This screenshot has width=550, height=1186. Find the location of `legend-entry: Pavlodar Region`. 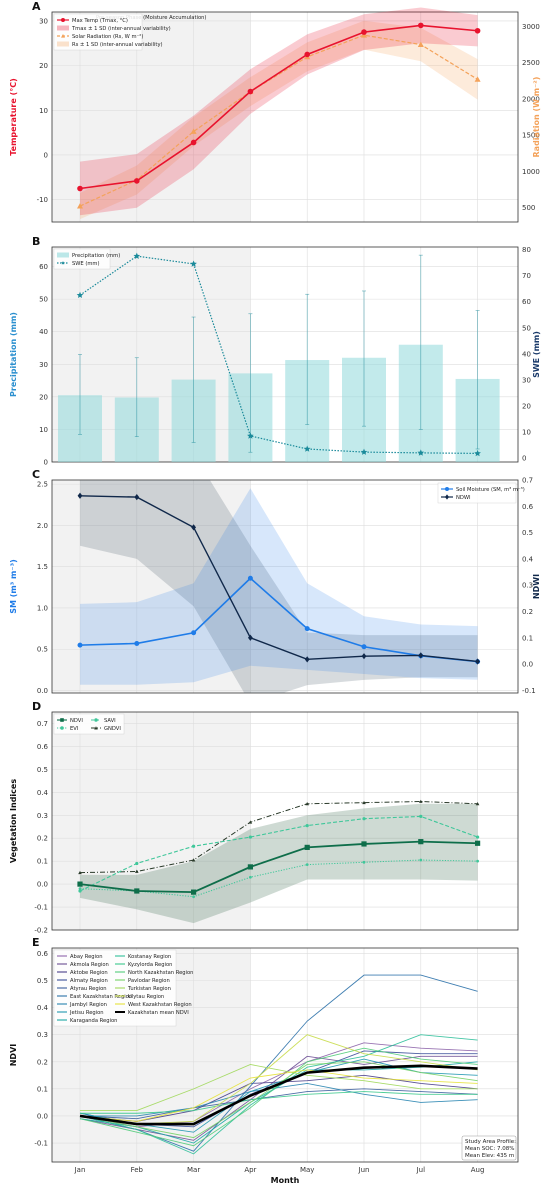

legend-entry: Pavlodar Region is located at coordinates (149, 981).